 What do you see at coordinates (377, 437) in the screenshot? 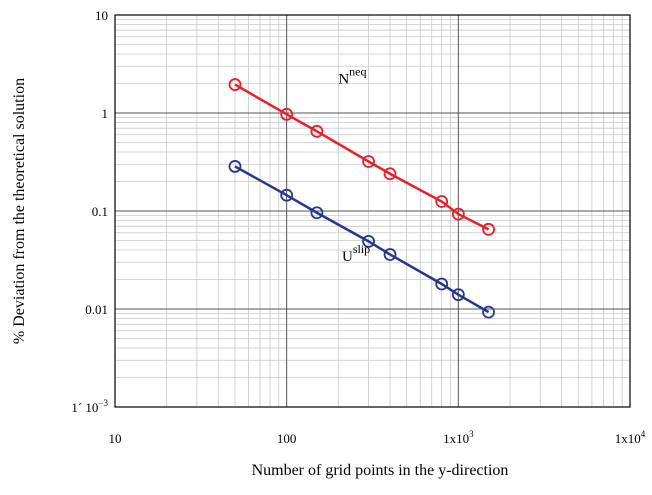
I see `x-tick-labels: 10 100 1x10³ 1x10⁴` at bounding box center [377, 437].